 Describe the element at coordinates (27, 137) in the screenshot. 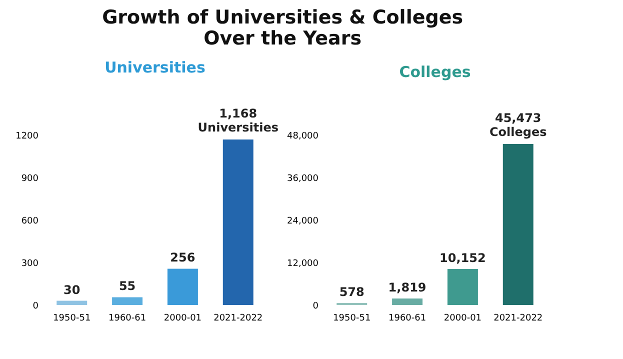

I see `y-tick-label: 1200` at that location.